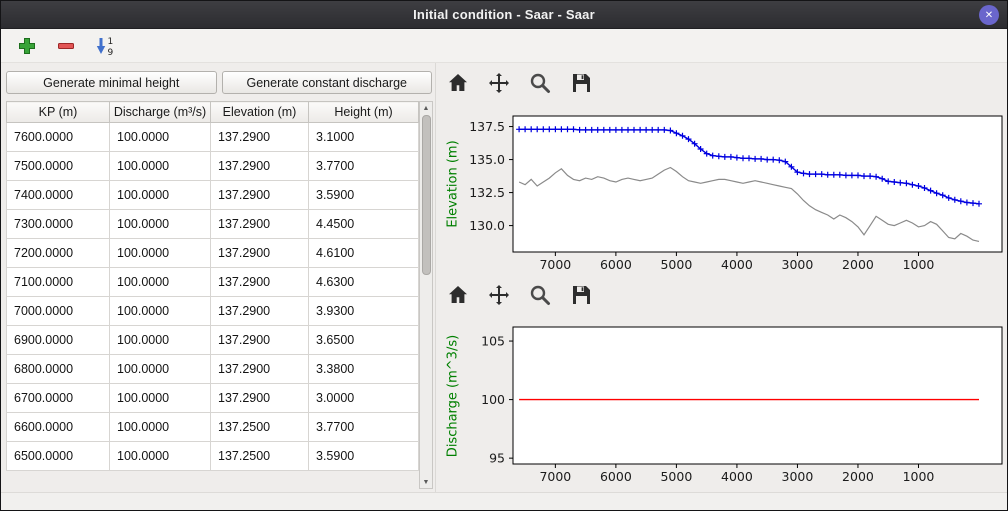  I want to click on table-cell: 7300.0000, so click(58, 224).